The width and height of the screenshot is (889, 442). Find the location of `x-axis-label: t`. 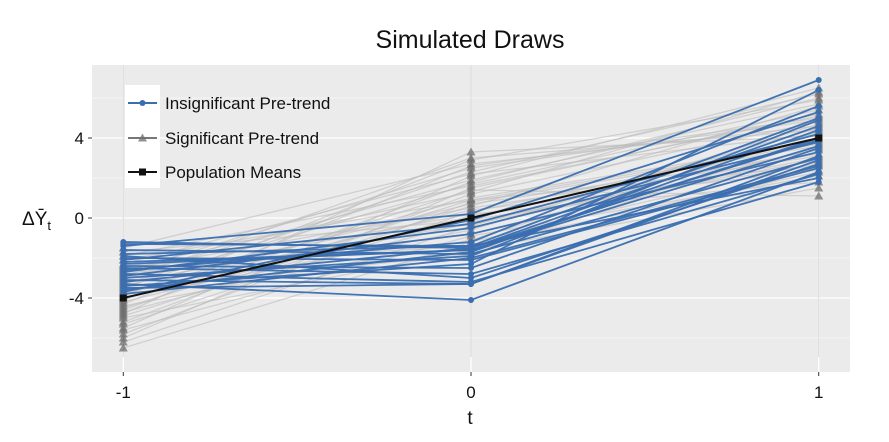

x-axis-label: t is located at coordinates (470, 418).